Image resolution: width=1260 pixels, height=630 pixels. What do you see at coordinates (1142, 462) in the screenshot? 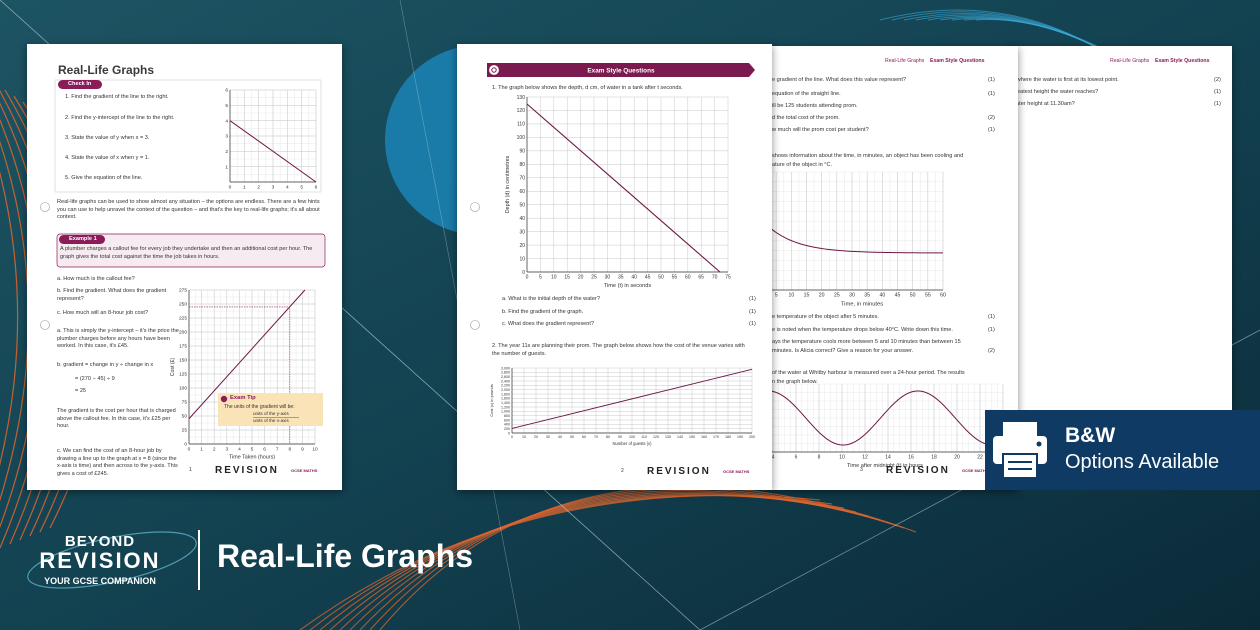
I see `badge-text: Options Available` at bounding box center [1142, 462].